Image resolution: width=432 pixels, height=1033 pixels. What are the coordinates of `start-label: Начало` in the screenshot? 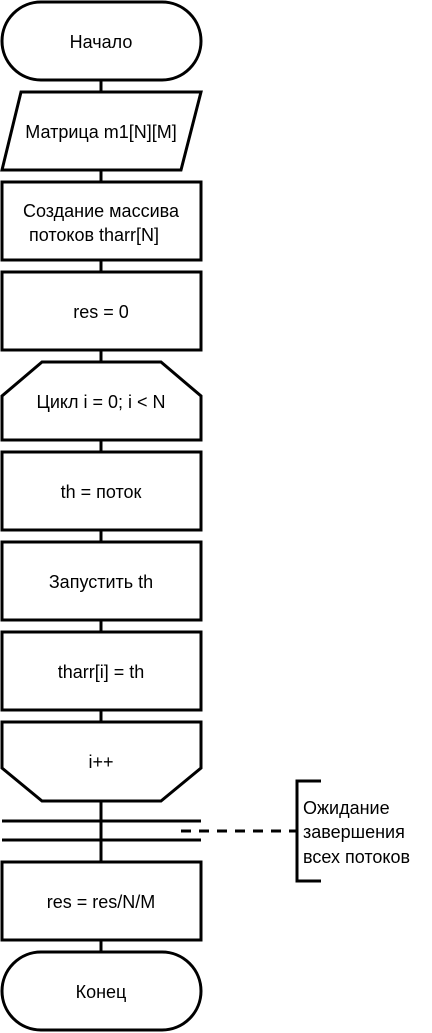 It's located at (101, 42).